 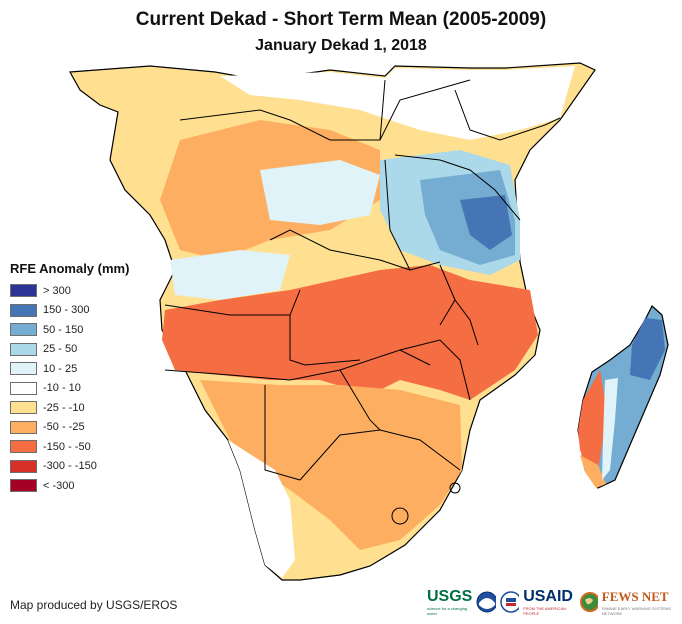 I want to click on legend-item: 25 - 50, so click(x=69, y=350).